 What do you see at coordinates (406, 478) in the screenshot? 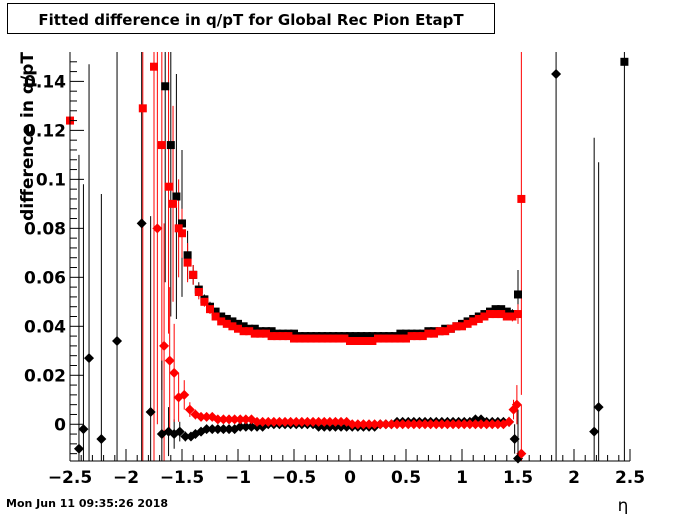
I see `x-tick-label: 0.5` at bounding box center [406, 478].